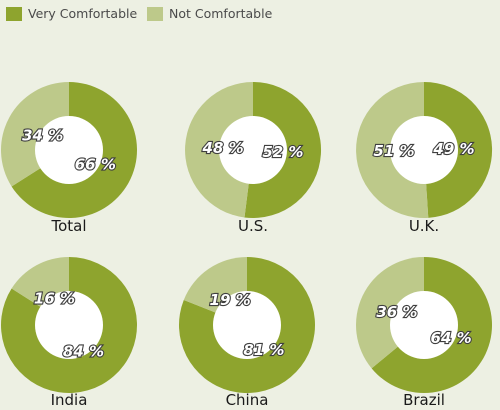  Describe the element at coordinates (83, 13) in the screenshot. I see `legend-label-very-comfortable: Very Comfortable` at that location.